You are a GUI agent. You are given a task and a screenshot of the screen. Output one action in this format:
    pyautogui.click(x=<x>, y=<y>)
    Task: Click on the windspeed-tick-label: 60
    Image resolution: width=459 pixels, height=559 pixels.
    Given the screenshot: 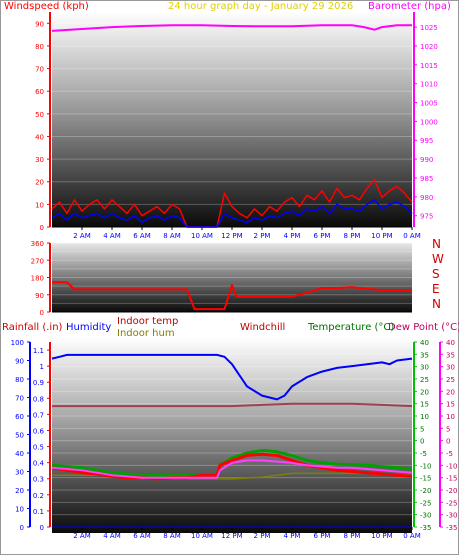 What is the action you would take?
    pyautogui.click(x=39, y=92)
    